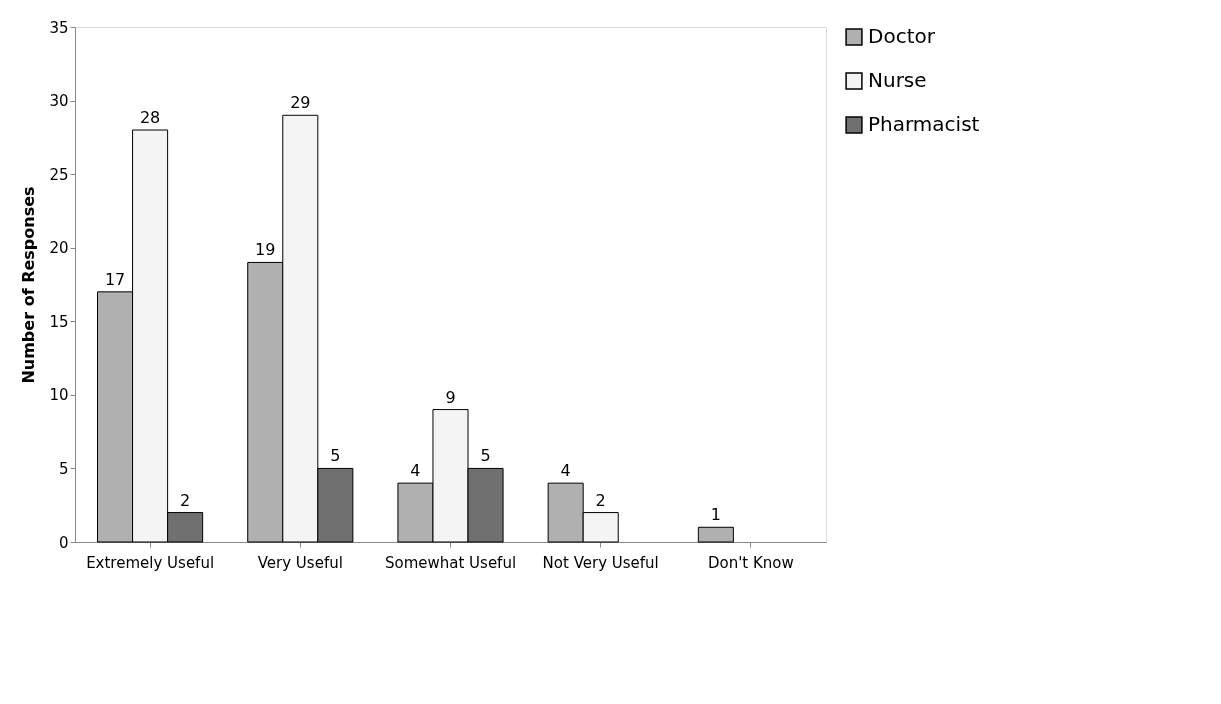 The image size is (1221, 704). What do you see at coordinates (59, 248) in the screenshot?
I see `y-tick-label: 20` at bounding box center [59, 248].